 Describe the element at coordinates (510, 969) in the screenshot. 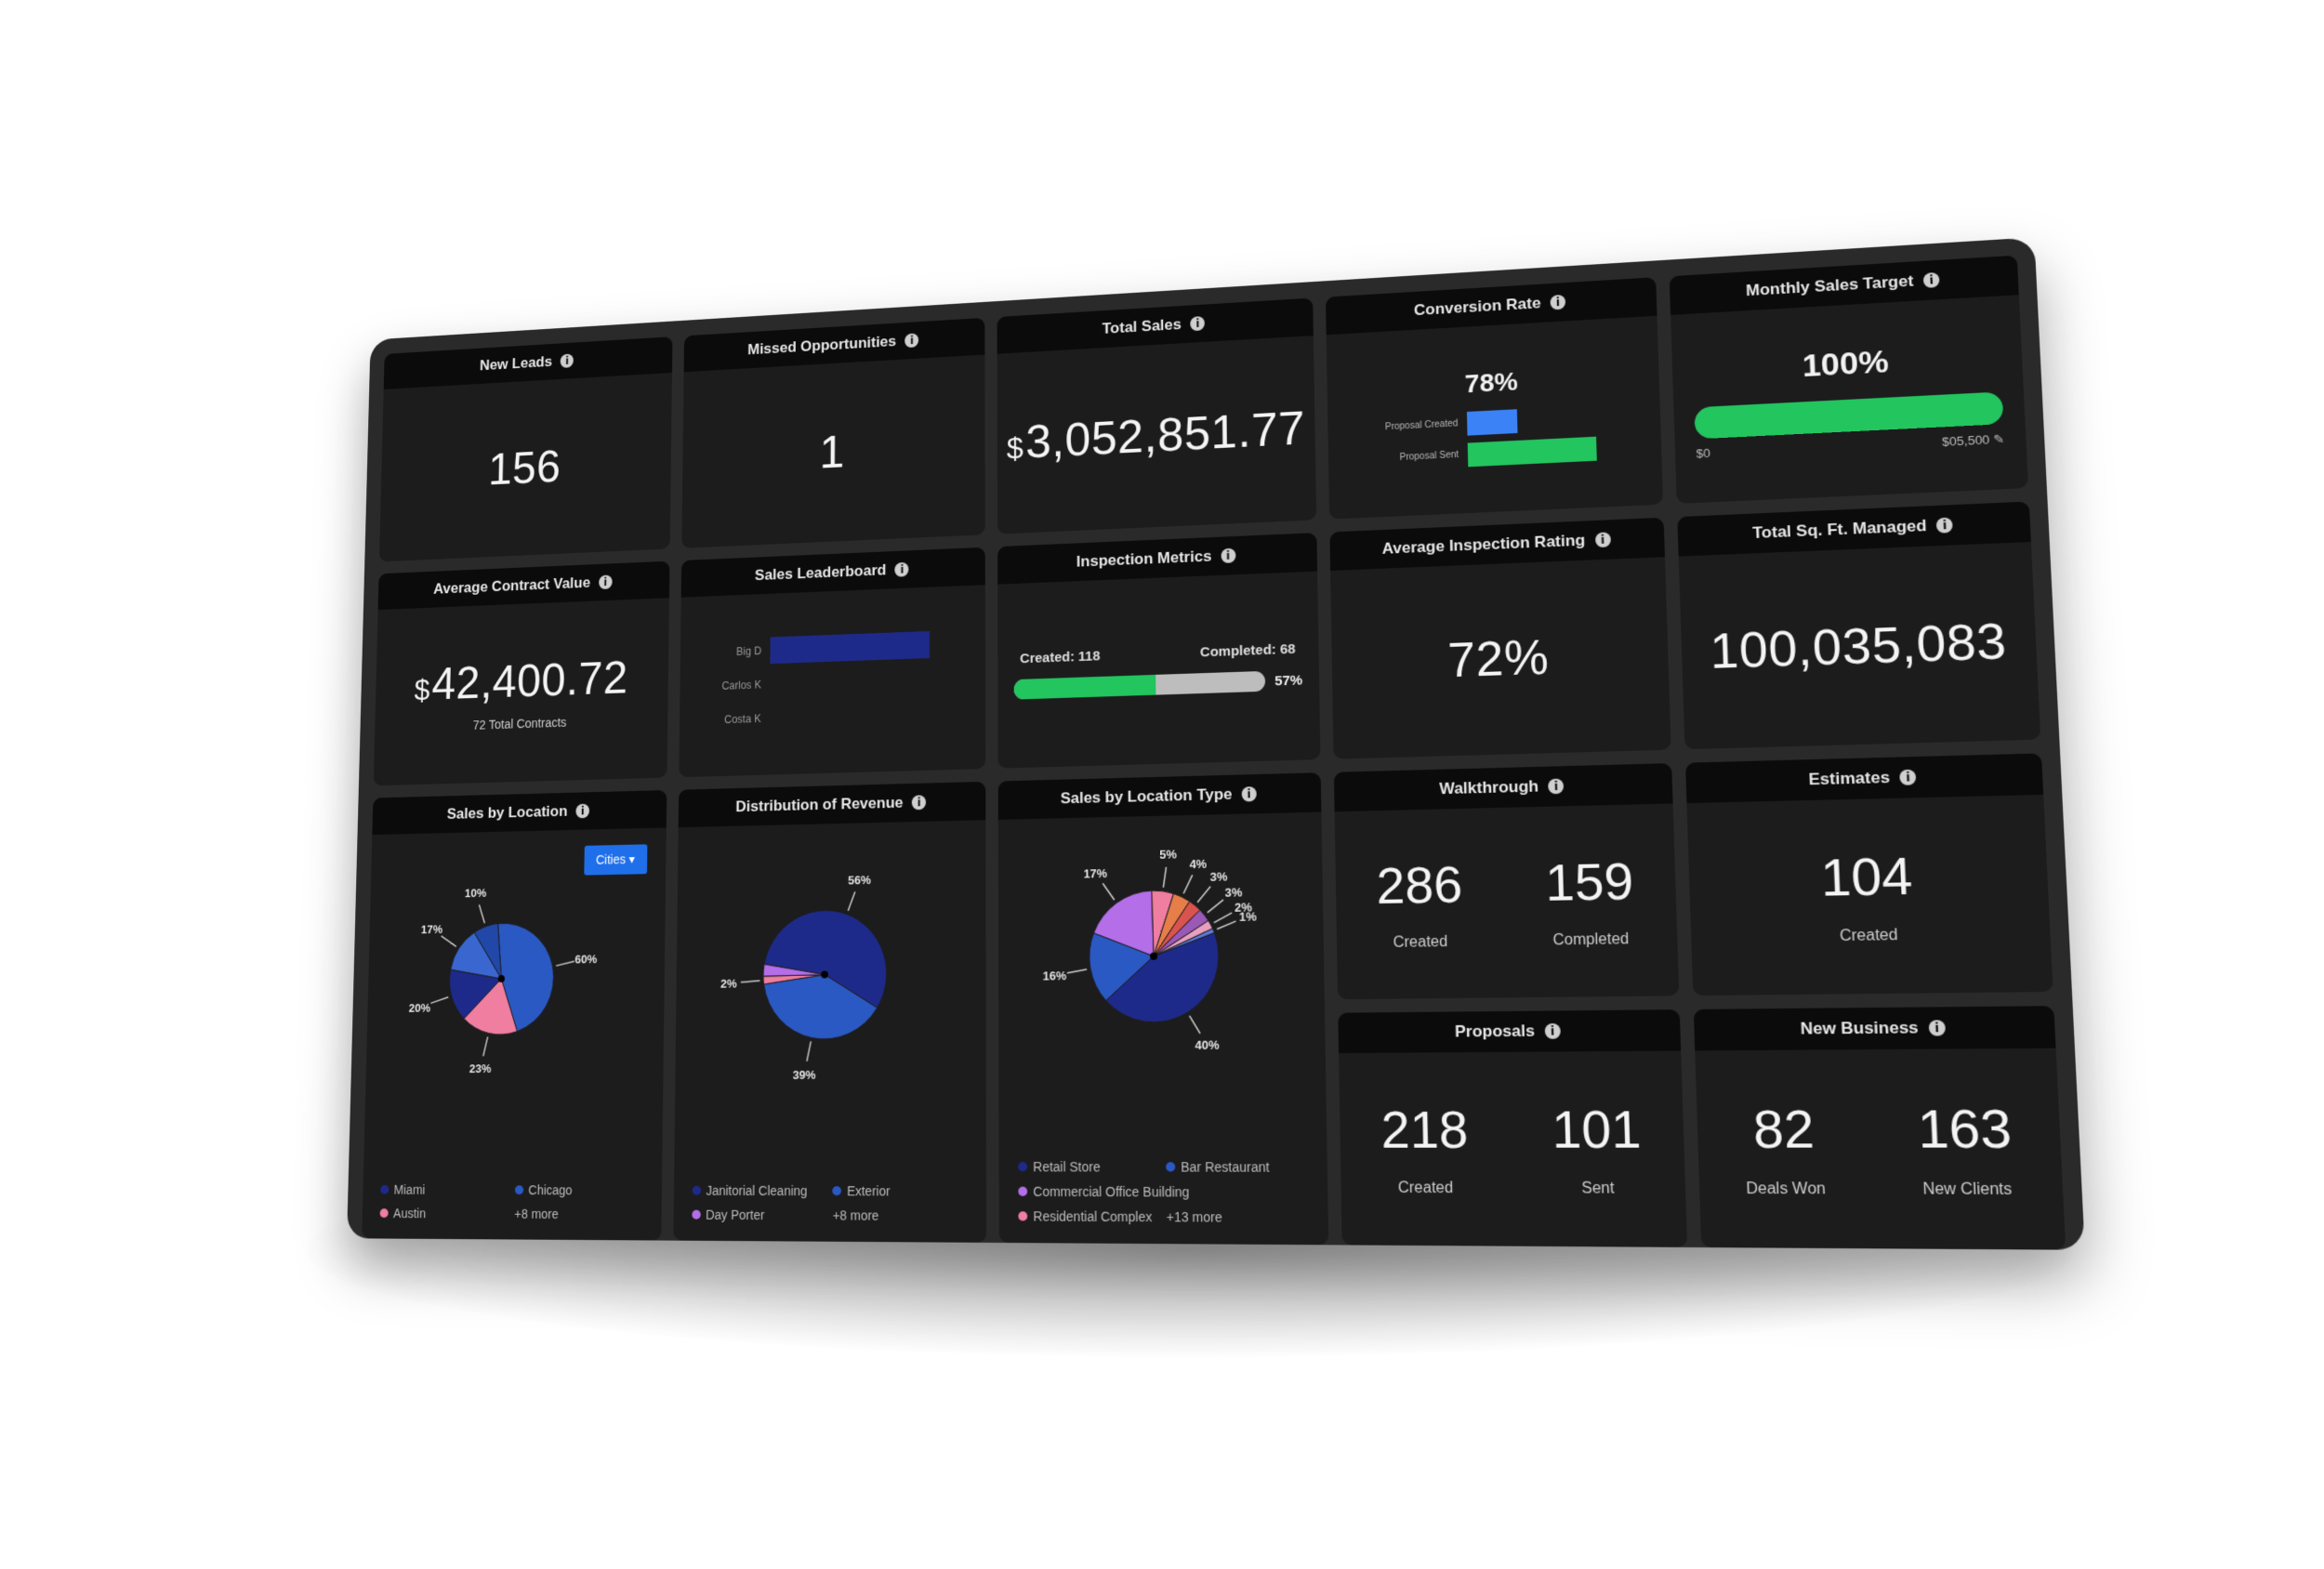

I see `sales-by-location-pie: 60% 23% 20% 17% 10%` at that location.